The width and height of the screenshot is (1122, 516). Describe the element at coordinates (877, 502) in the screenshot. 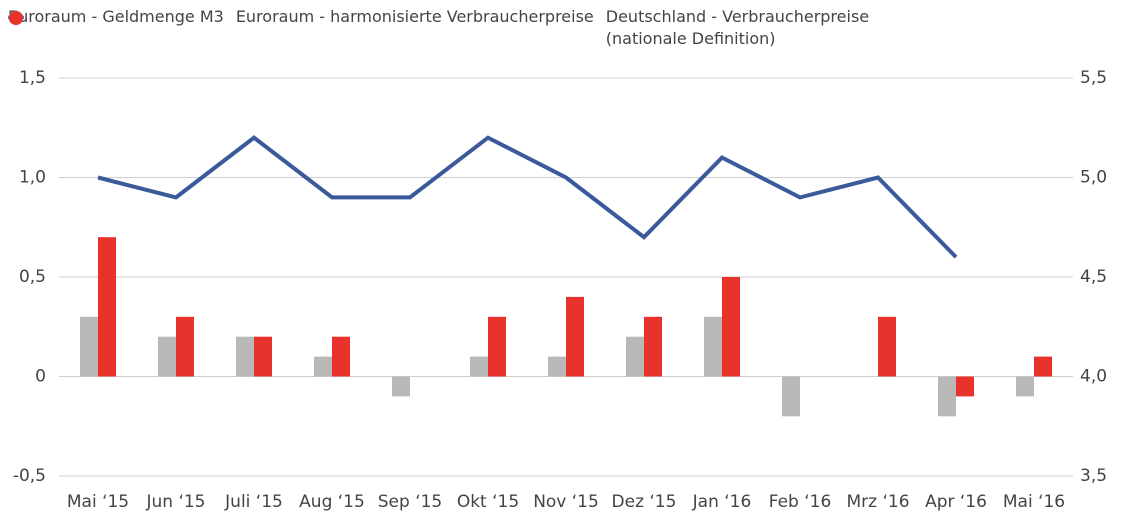

I see `x-tick-label: Mrz ‘16` at that location.